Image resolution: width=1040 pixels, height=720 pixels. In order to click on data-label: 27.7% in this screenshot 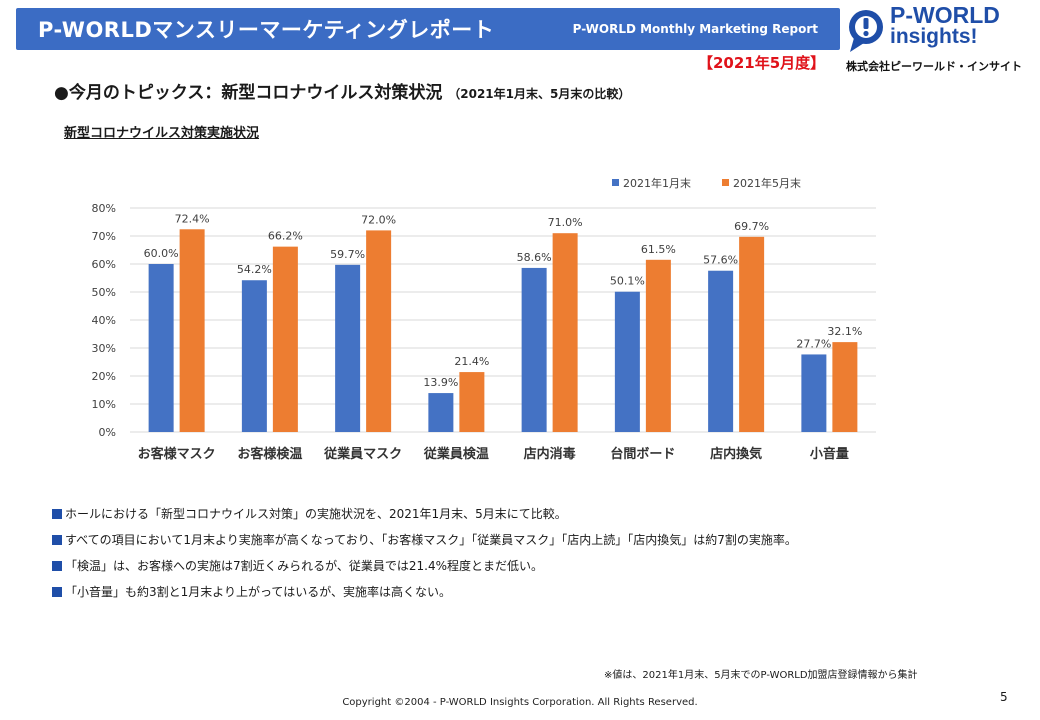, I will do `click(813, 343)`.